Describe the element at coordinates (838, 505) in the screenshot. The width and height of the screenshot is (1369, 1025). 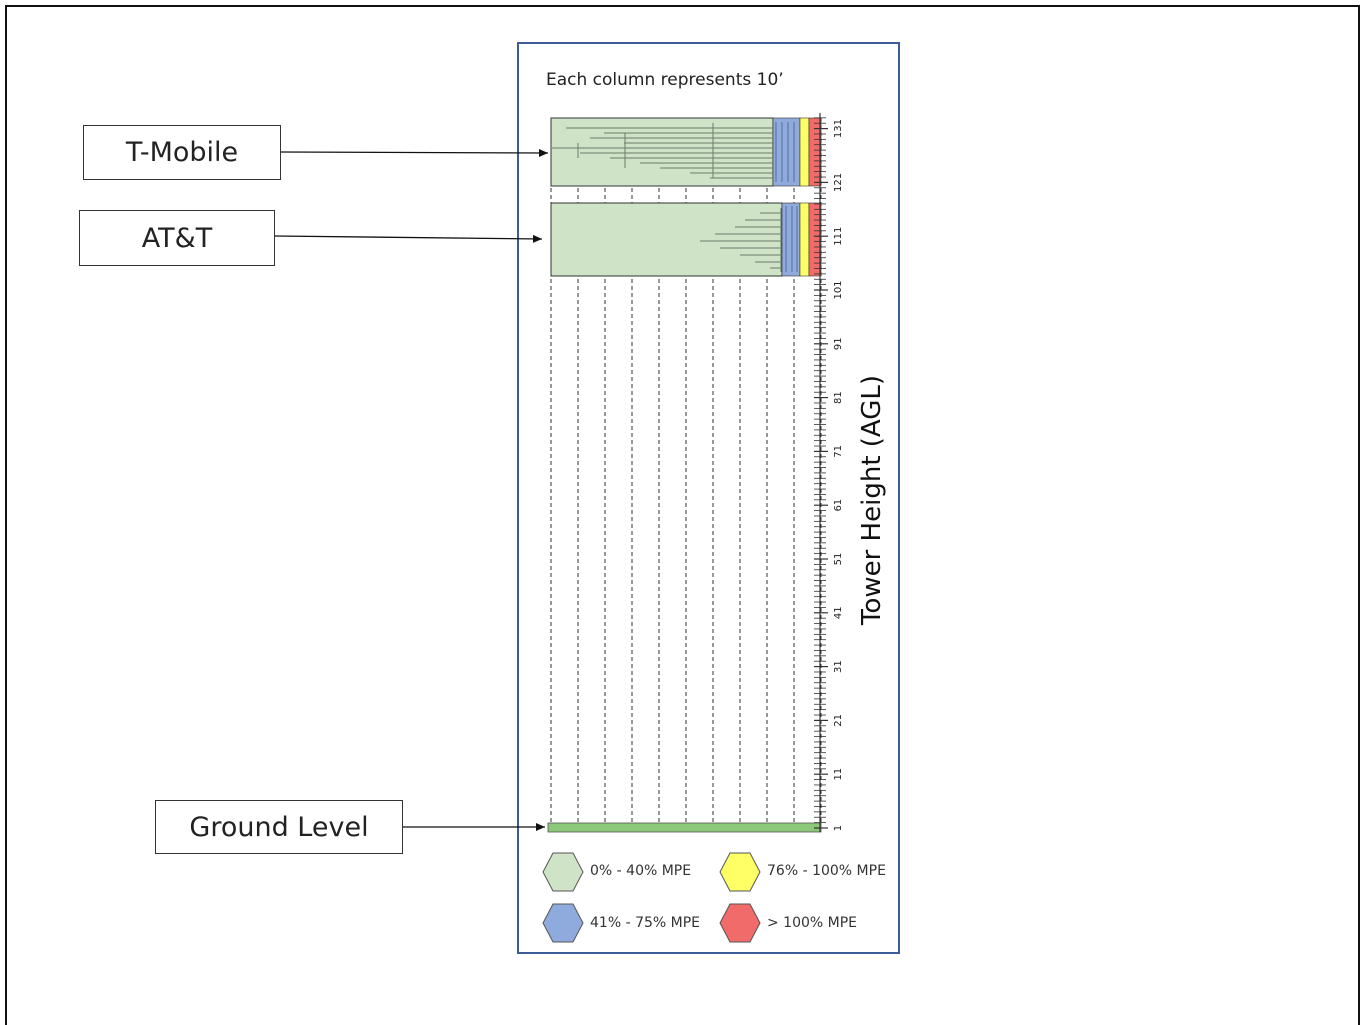
I see `ruler-label: 61` at that location.